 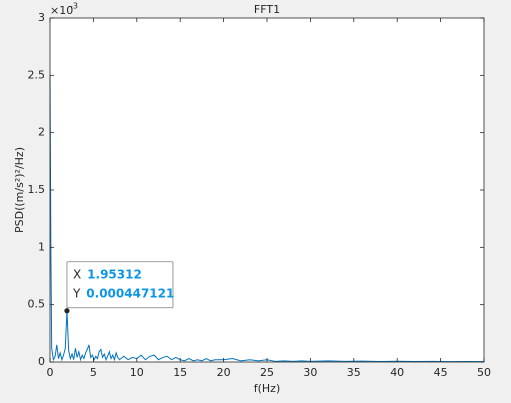 What do you see at coordinates (37, 189) in the screenshot?
I see `y-tick-label: 1.5` at bounding box center [37, 189].